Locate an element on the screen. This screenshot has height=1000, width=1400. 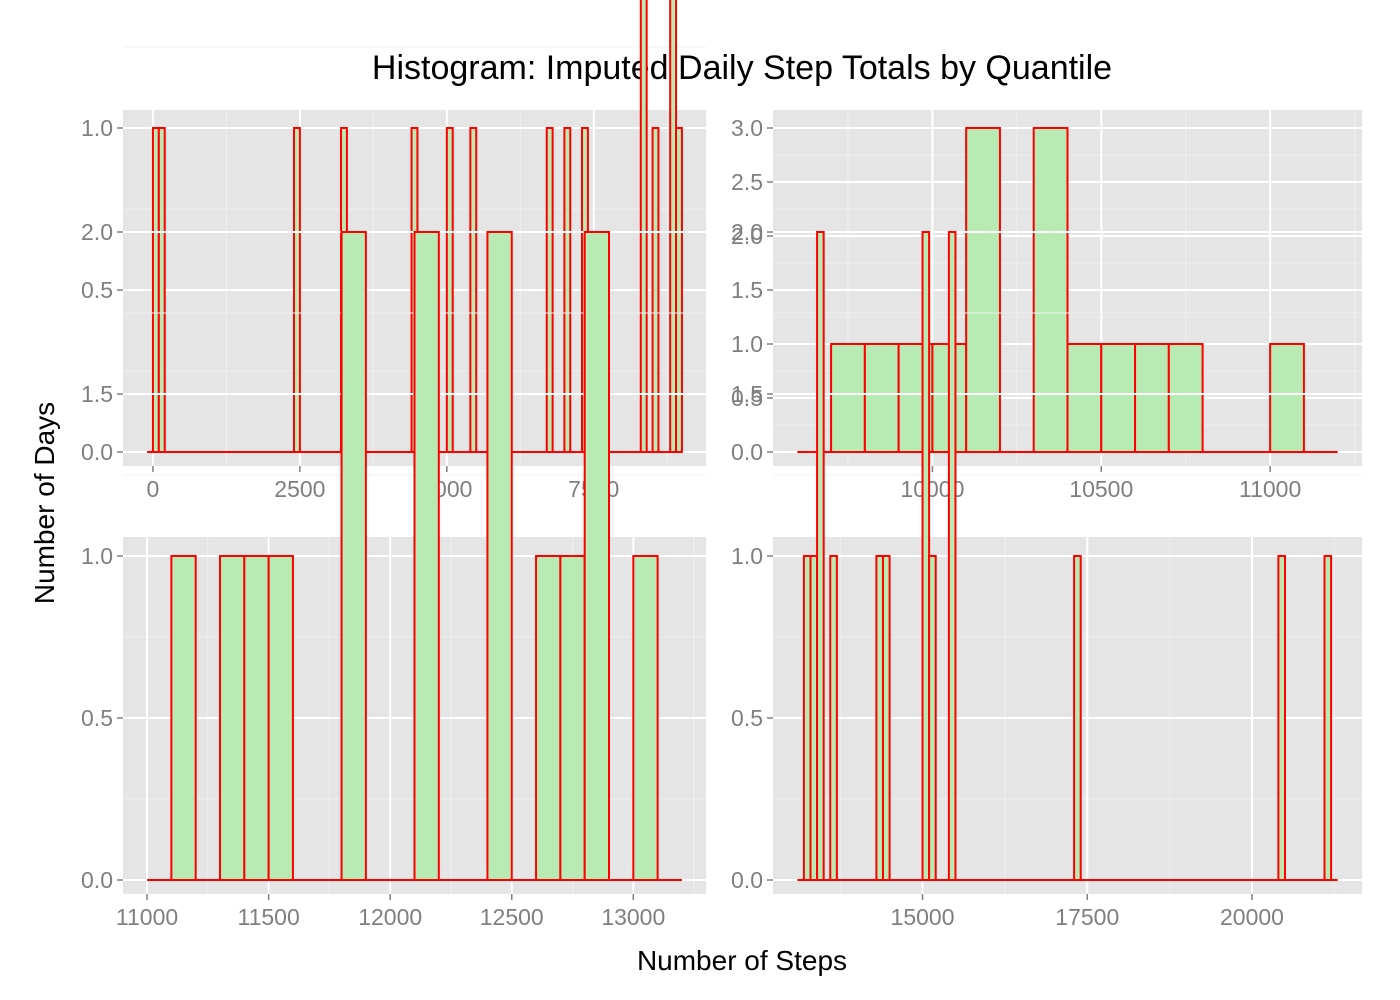
x-tick-label: 12500 is located at coordinates (512, 917).